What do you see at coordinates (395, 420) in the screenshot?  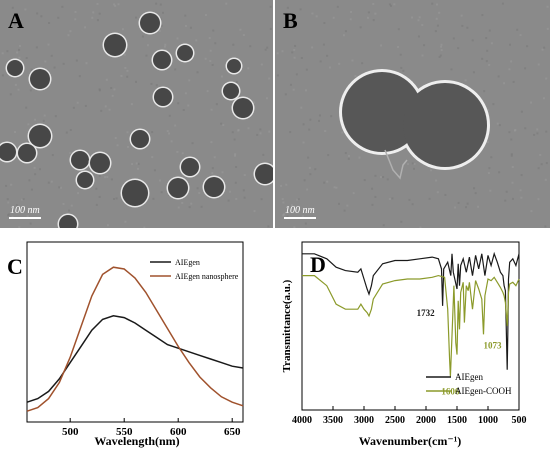 I see `d-xtick-label: 2500` at bounding box center [395, 420].